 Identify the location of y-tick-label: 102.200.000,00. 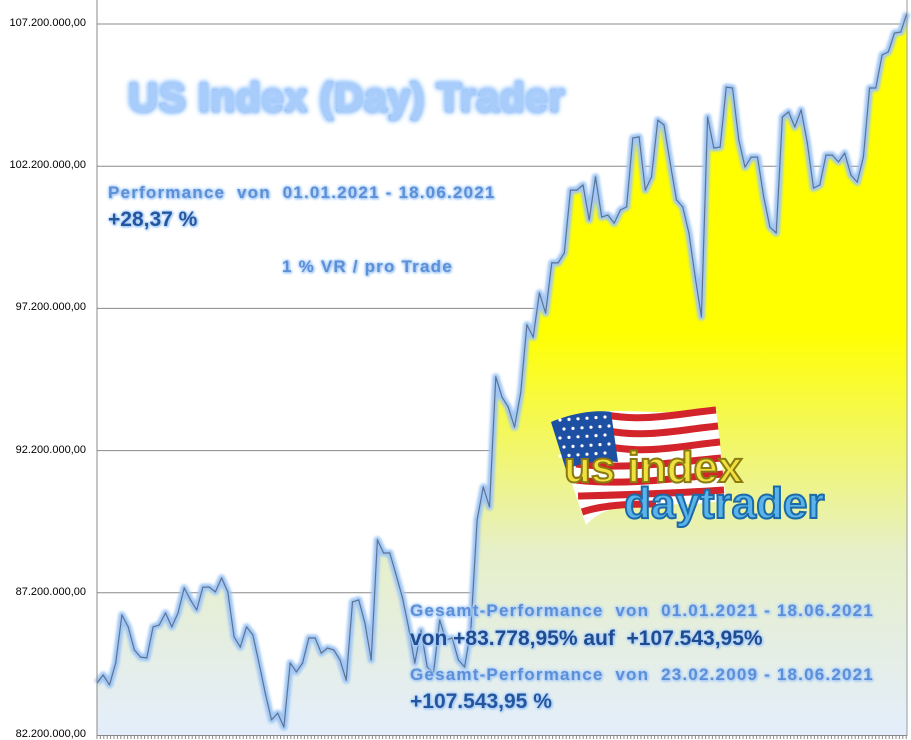
(47, 165).